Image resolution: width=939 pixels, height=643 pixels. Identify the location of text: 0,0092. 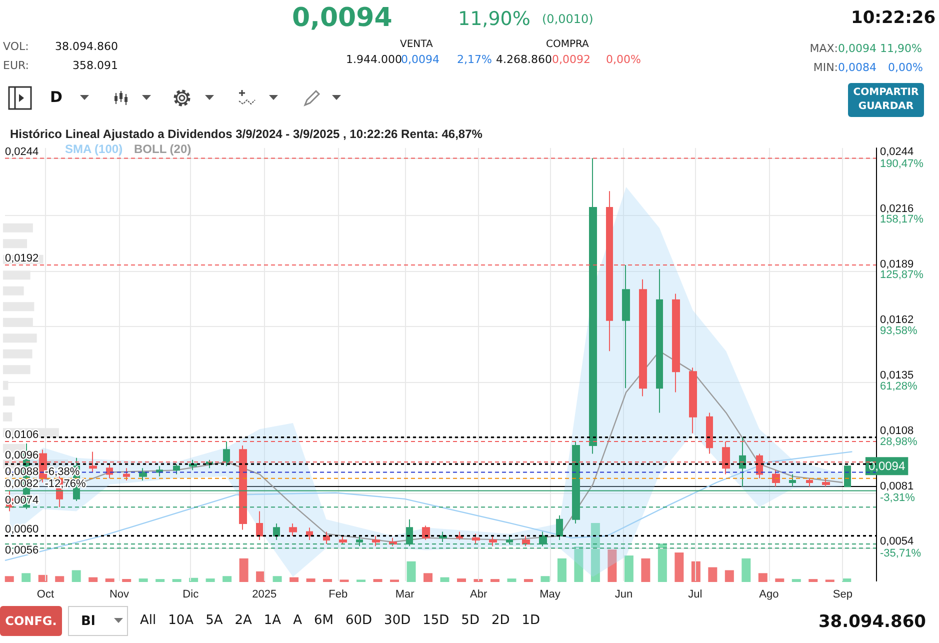
(571, 59).